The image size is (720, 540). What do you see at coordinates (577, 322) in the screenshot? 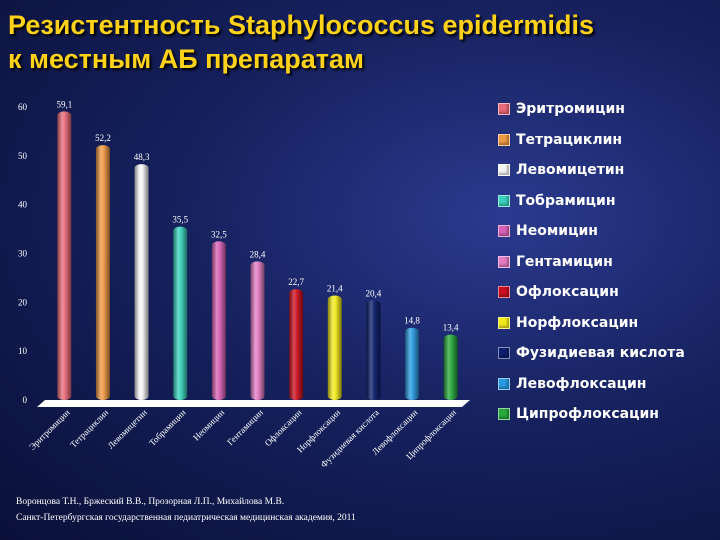
I see `legend-label: Норфлоксацин` at bounding box center [577, 322].